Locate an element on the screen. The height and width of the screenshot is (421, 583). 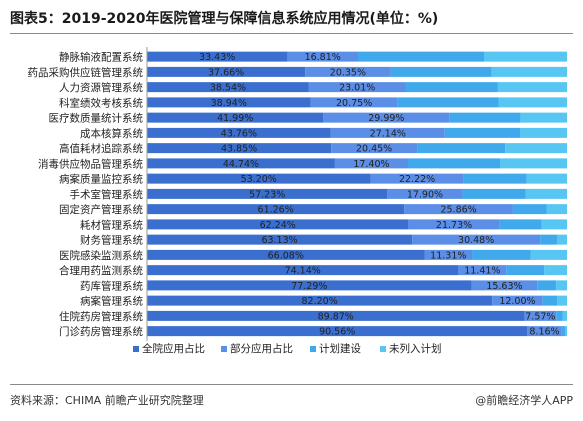
data-label: 90.56% is located at coordinates (337, 332).